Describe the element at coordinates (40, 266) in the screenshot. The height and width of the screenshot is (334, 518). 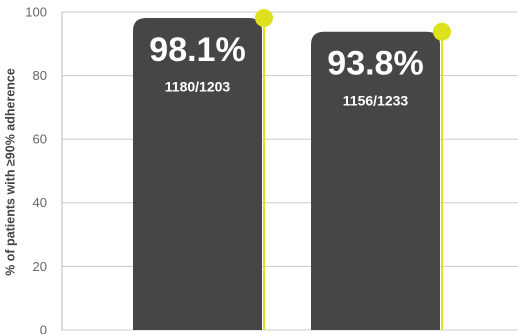
I see `y-tick-label: 20` at that location.